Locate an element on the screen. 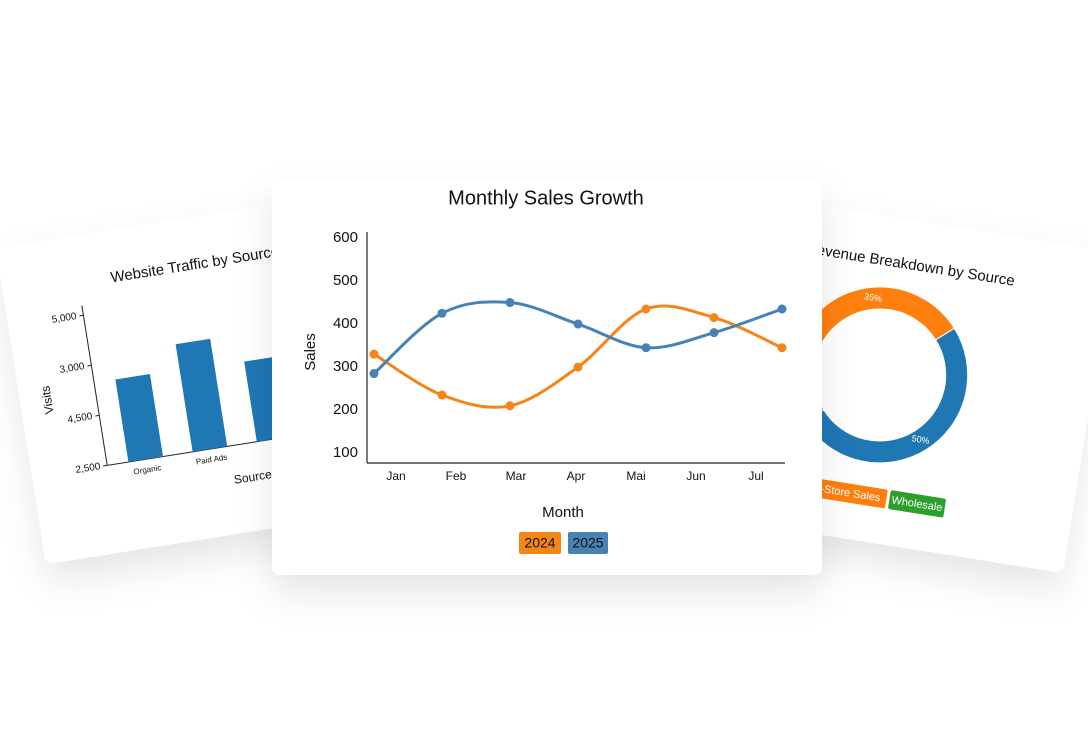 The image size is (1088, 739). y-tick-label: 5,000 is located at coordinates (64, 318).